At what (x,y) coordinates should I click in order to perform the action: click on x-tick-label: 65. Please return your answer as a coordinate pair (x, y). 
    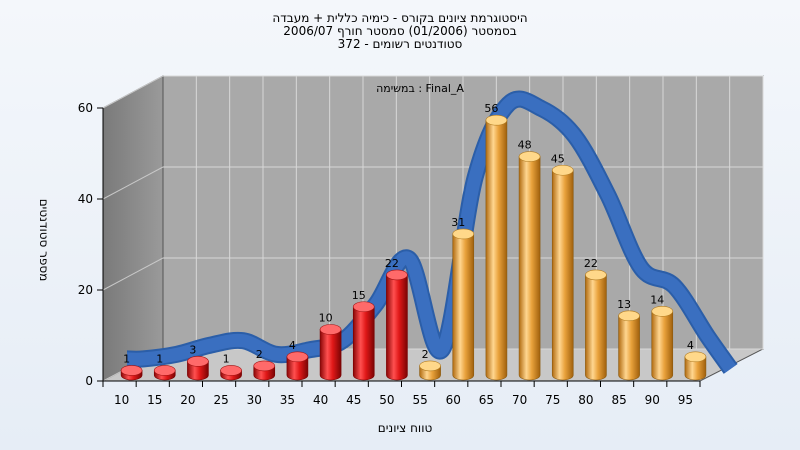
    Looking at the image, I should click on (486, 400).